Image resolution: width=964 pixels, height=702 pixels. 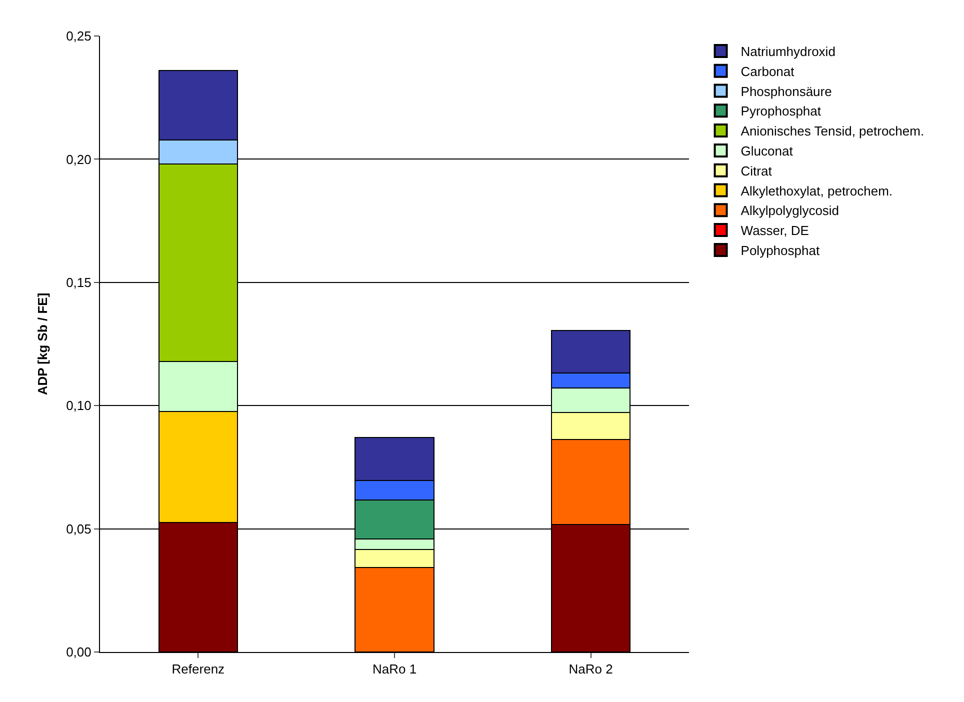 I want to click on legend-label: Pyrophosphat, so click(x=781, y=111).